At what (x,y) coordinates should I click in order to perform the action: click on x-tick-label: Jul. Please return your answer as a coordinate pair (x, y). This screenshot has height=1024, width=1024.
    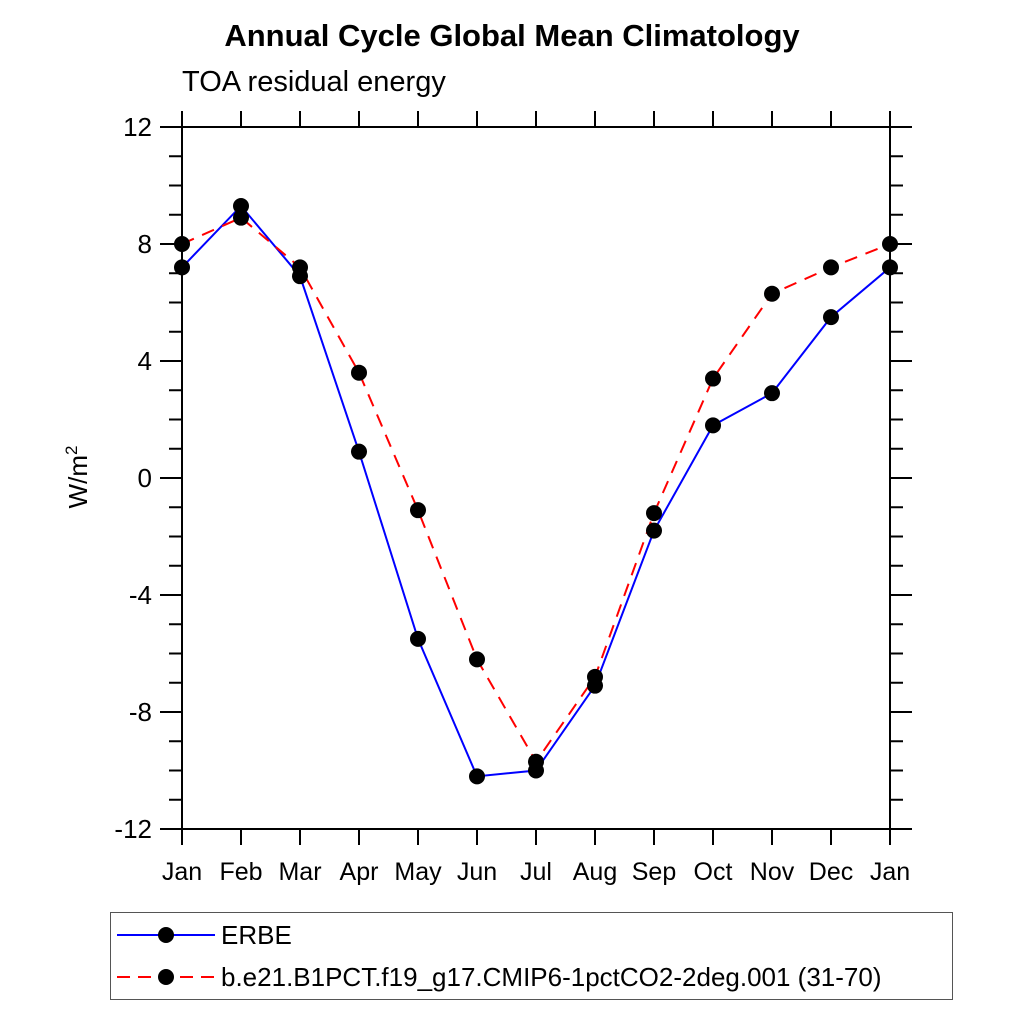
    Looking at the image, I should click on (536, 872).